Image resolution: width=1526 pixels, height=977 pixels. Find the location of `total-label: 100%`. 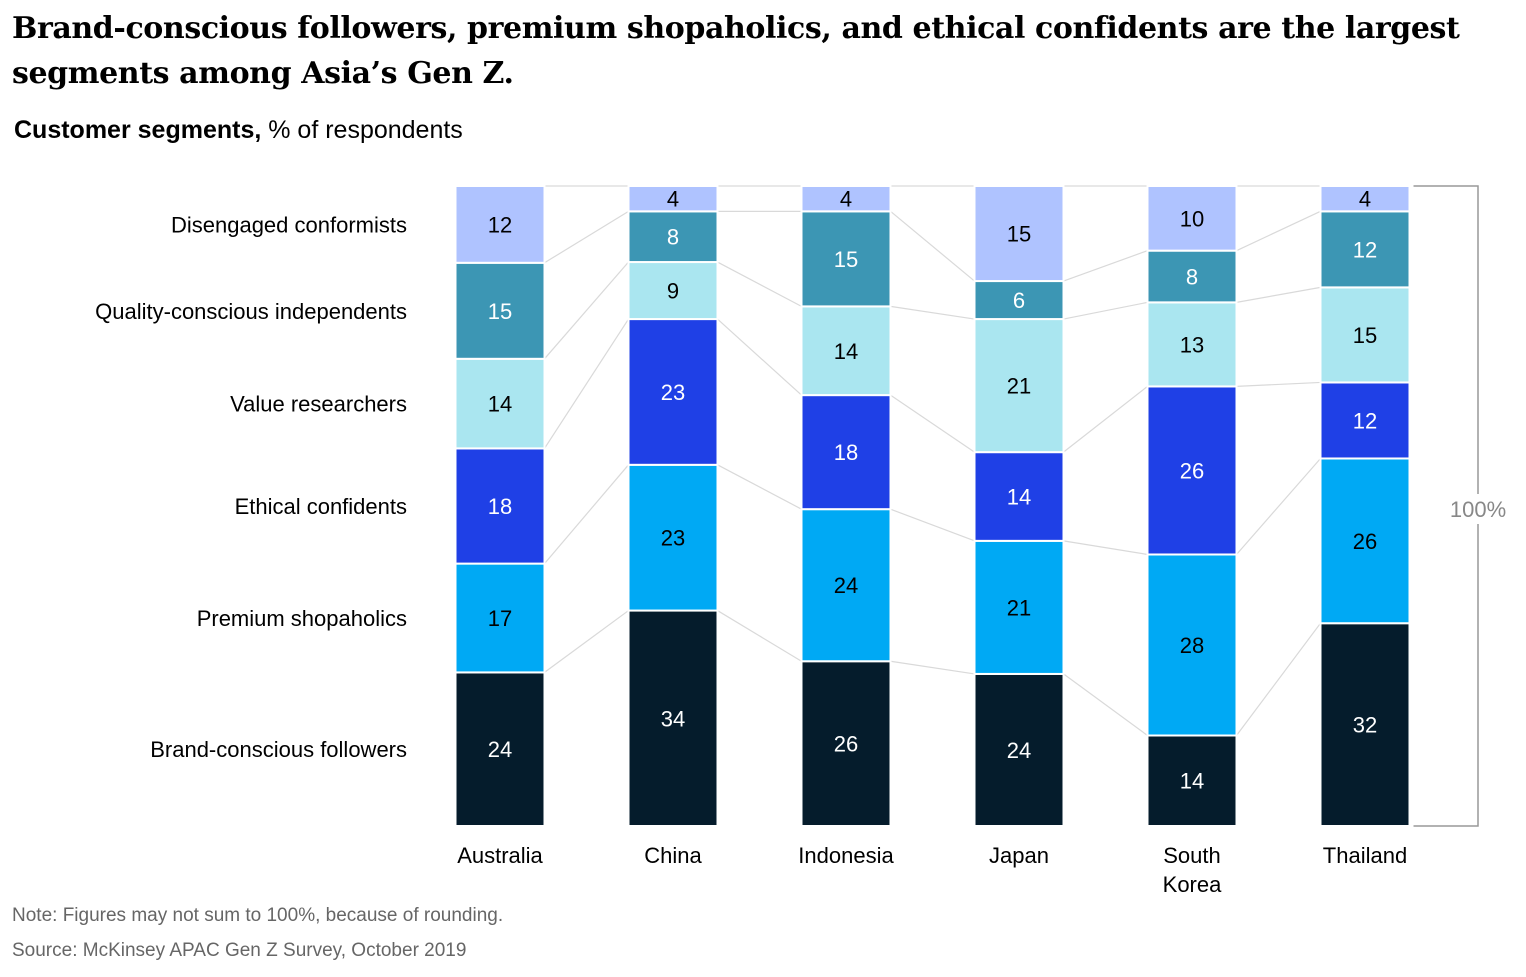

total-label: 100% is located at coordinates (1478, 509).